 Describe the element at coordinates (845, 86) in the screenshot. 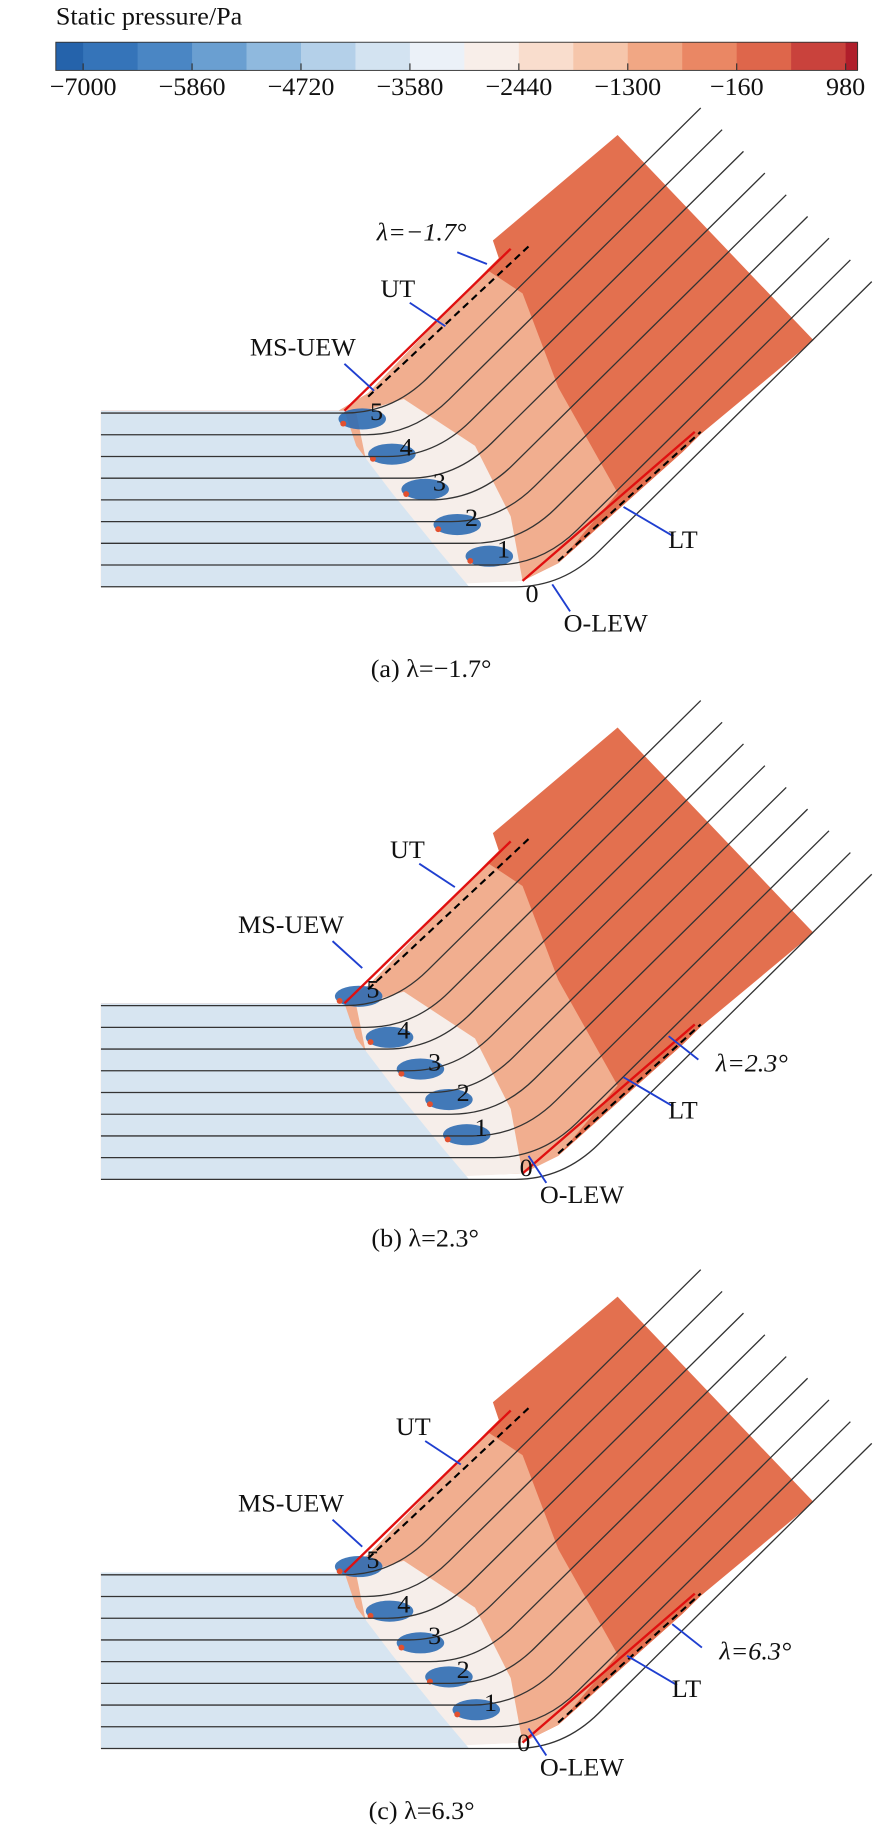

I see `colorbar-tick-label: 980` at that location.